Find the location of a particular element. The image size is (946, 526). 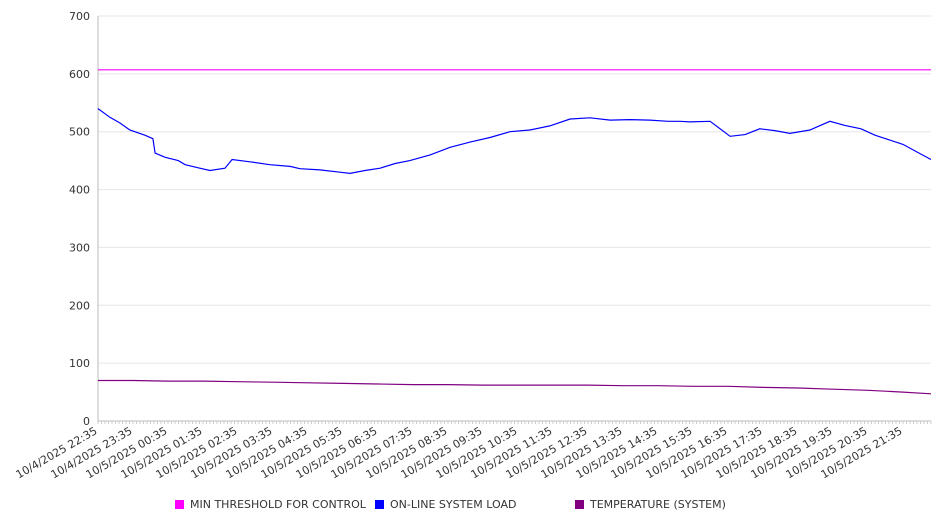

y-tick-label: 700 is located at coordinates (79, 16).